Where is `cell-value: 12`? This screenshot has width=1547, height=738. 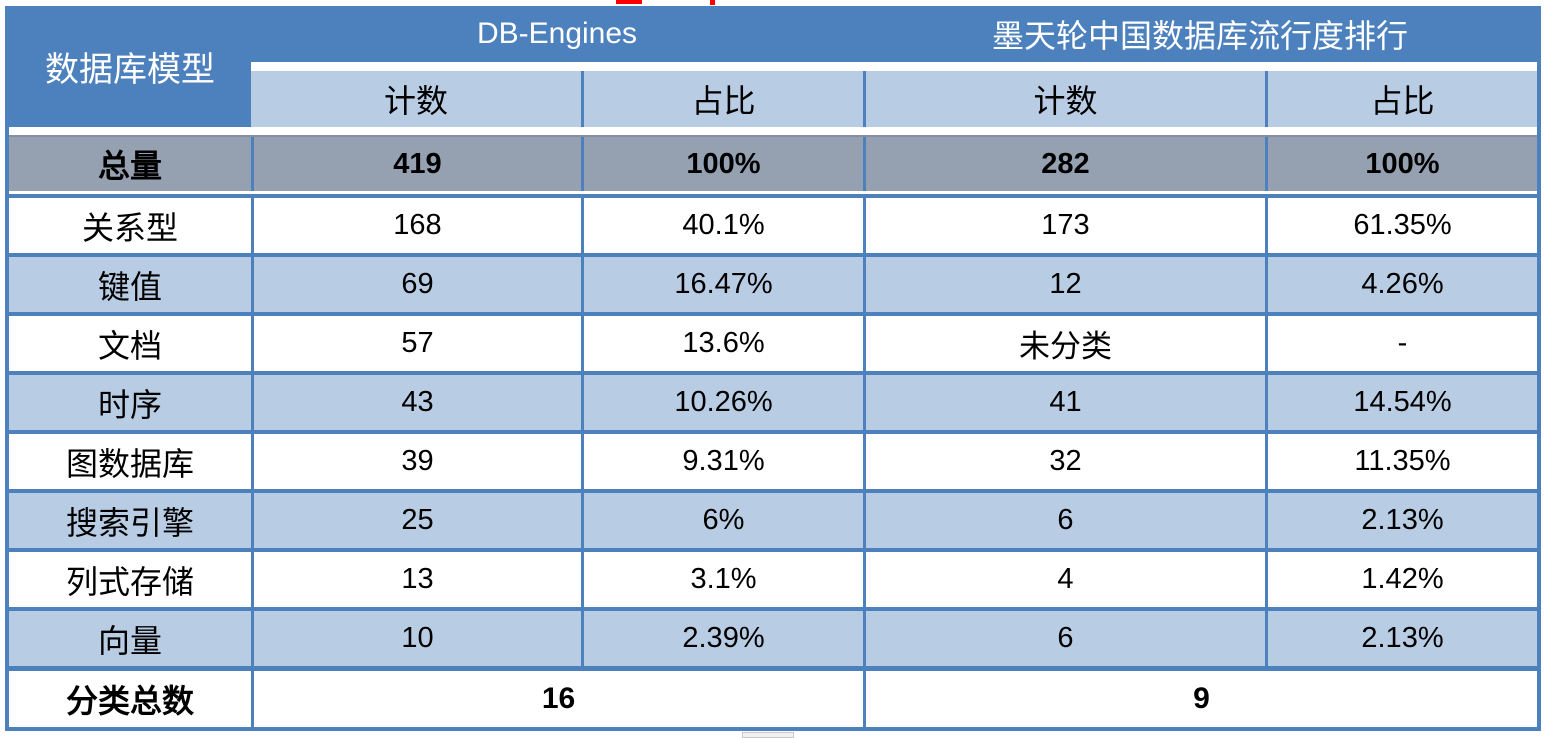 cell-value: 12 is located at coordinates (1064, 284).